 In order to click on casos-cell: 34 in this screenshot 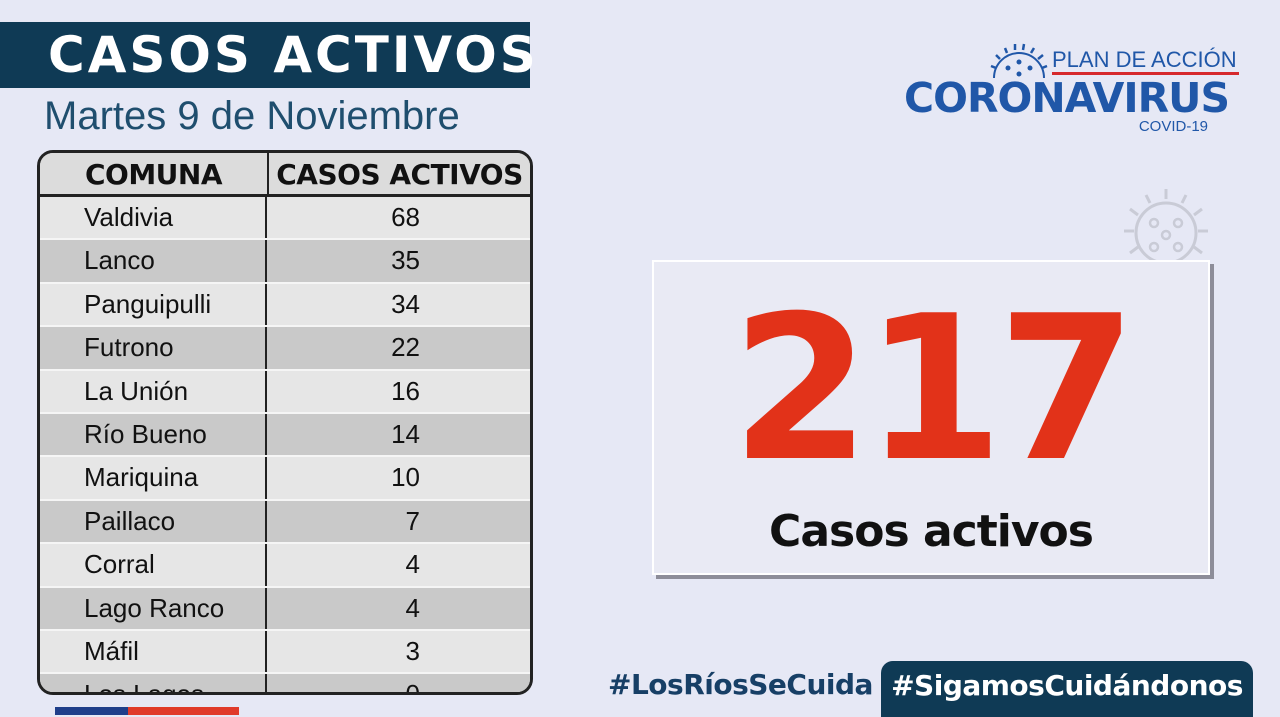, I will do `click(398, 304)`.